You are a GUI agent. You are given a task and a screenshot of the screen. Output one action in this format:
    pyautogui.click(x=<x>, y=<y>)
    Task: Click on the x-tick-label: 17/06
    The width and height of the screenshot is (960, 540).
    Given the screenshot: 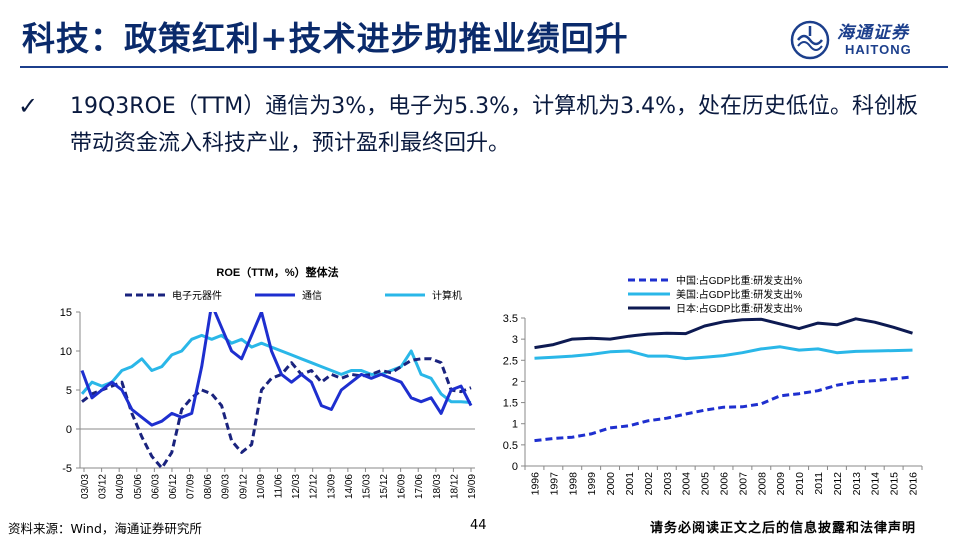 What is the action you would take?
    pyautogui.click(x=419, y=486)
    